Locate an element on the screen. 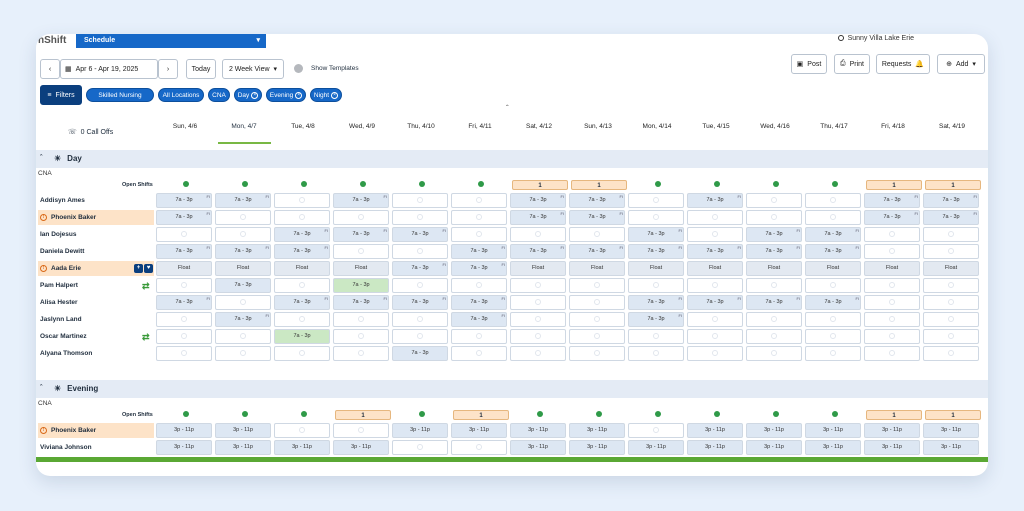 The image size is (1024, 511). staff-name: Viviana Johnson is located at coordinates (96, 447).